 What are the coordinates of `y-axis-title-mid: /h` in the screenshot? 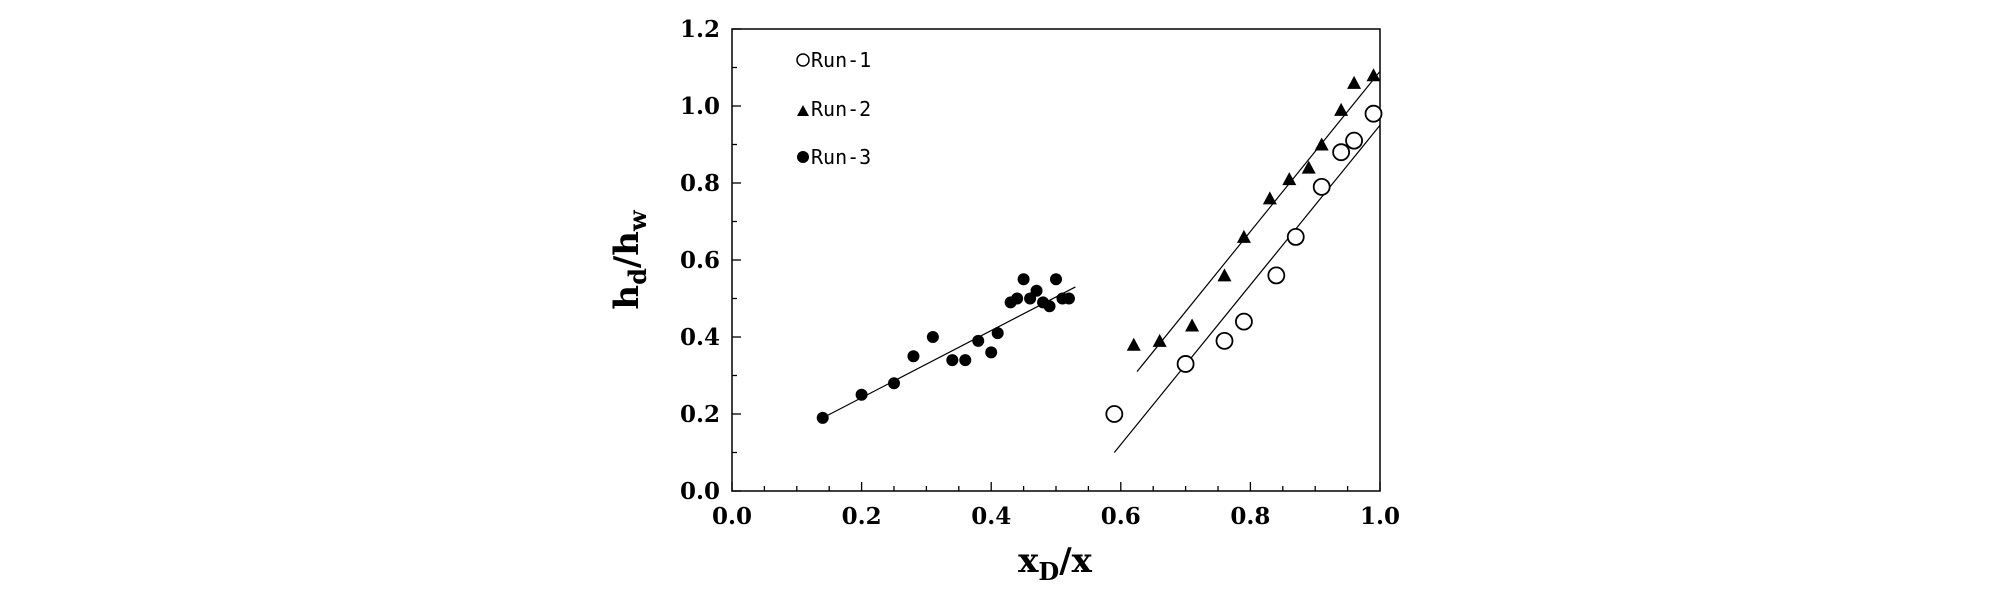 It's located at (627, 249).